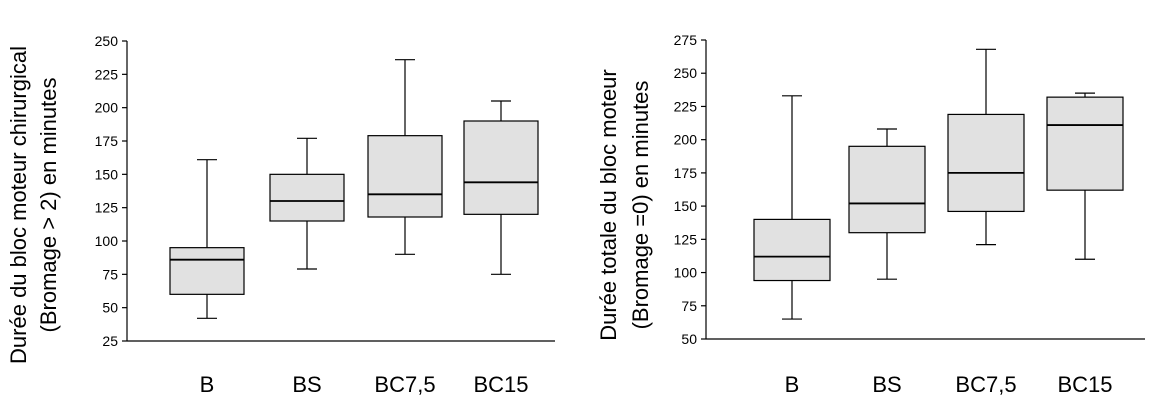 This screenshot has width=1164, height=407. Describe the element at coordinates (18, 205) in the screenshot. I see `y-axis-label-line1: Durée du bloc moteur chirurgical` at that location.